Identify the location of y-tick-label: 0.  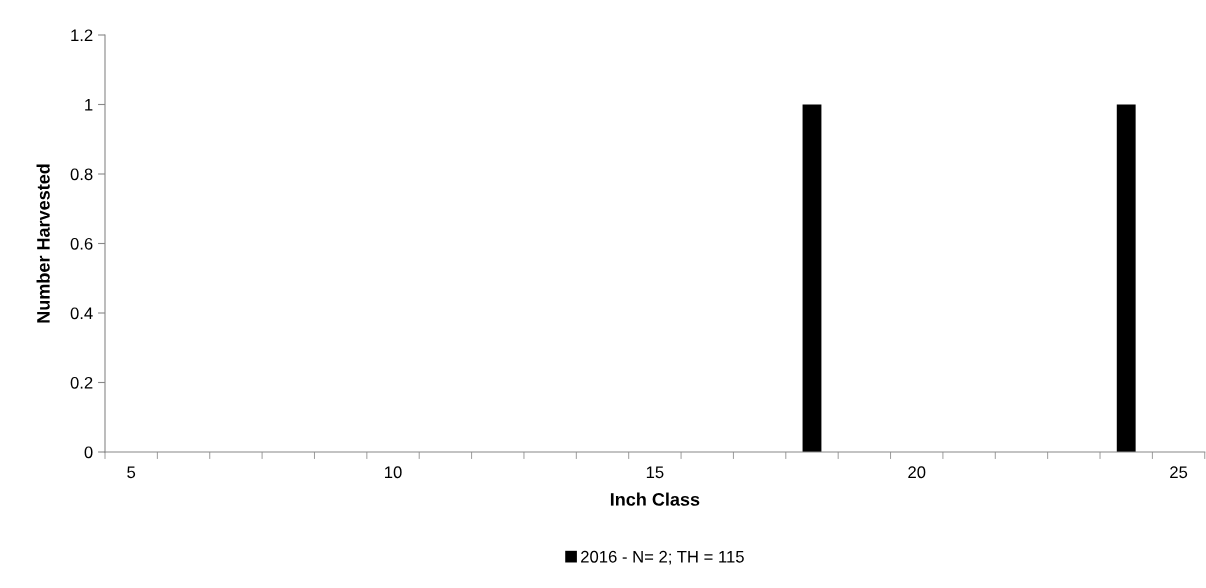
(88, 452).